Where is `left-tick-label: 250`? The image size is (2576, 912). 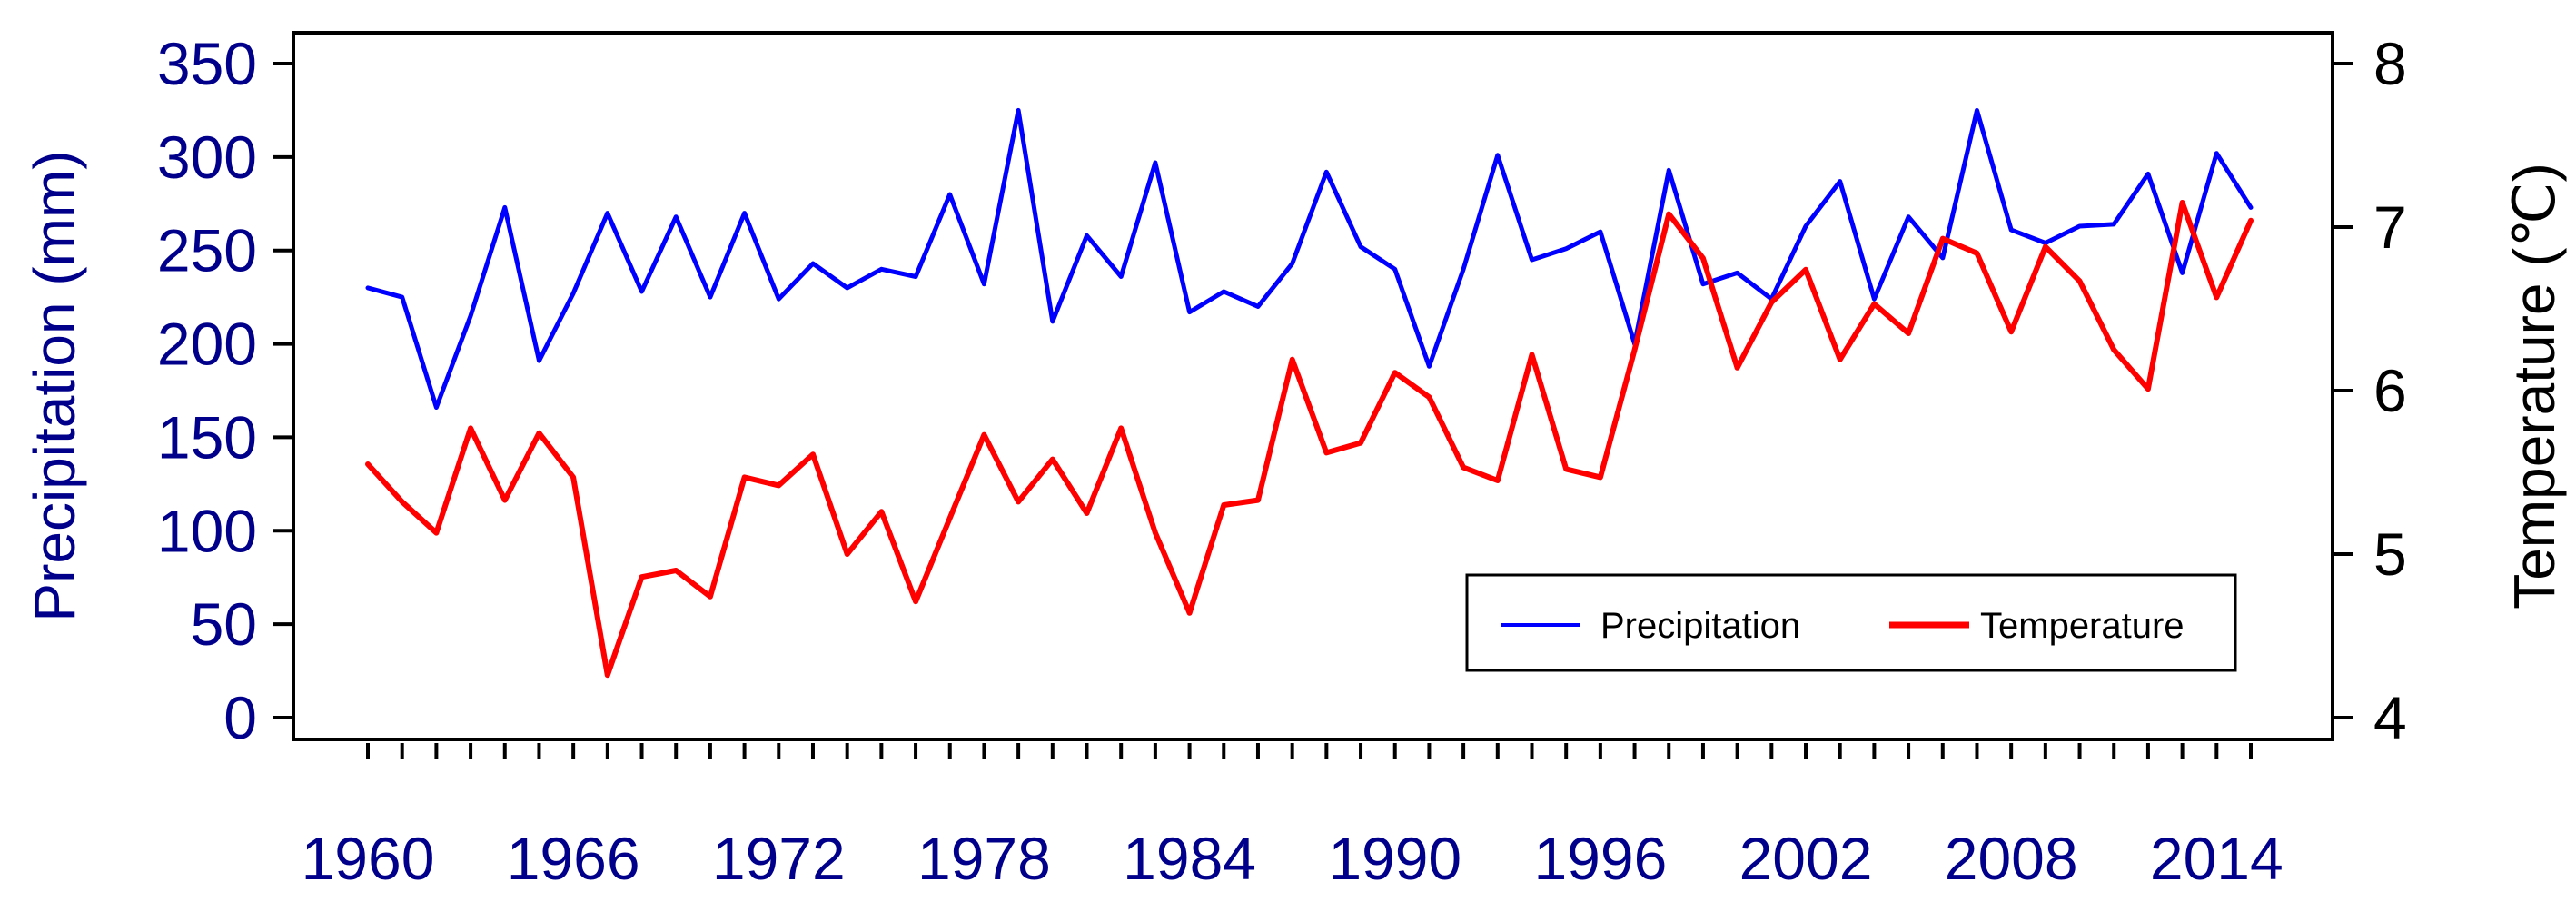 left-tick-label: 250 is located at coordinates (207, 250).